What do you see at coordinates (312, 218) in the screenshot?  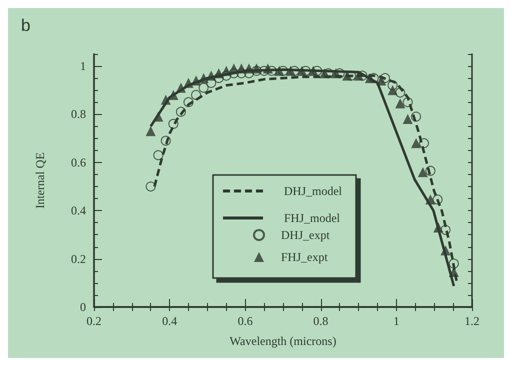 I see `legend-label: FHJ_model` at bounding box center [312, 218].